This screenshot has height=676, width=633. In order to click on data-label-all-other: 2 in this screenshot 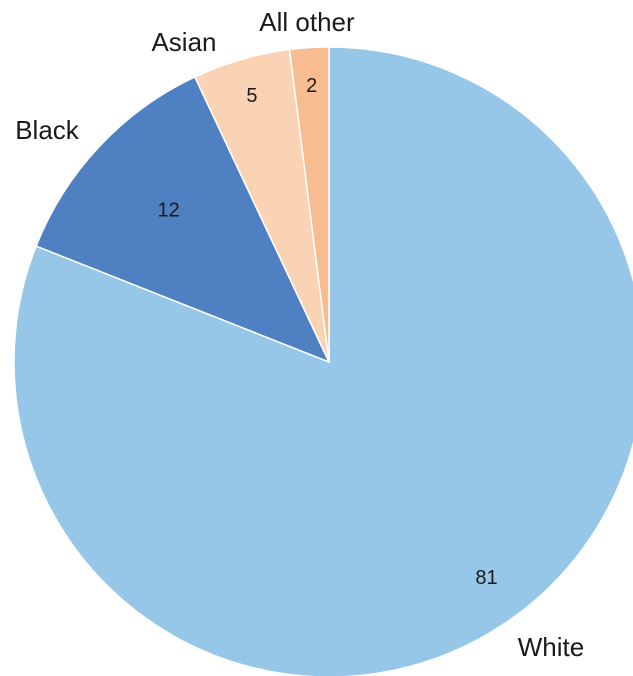, I will do `click(311, 86)`.